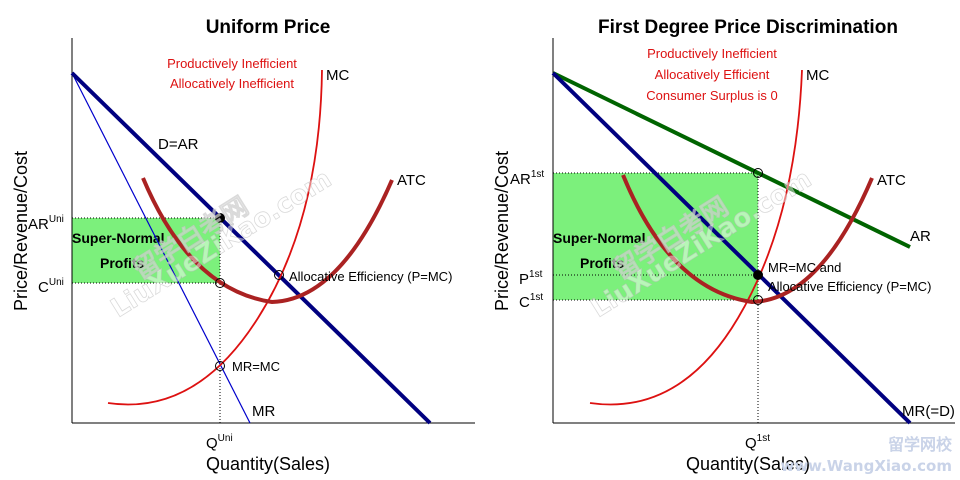 The image size is (960, 480). Describe the element at coordinates (220, 366) in the screenshot. I see `left-mrmc-point` at that location.